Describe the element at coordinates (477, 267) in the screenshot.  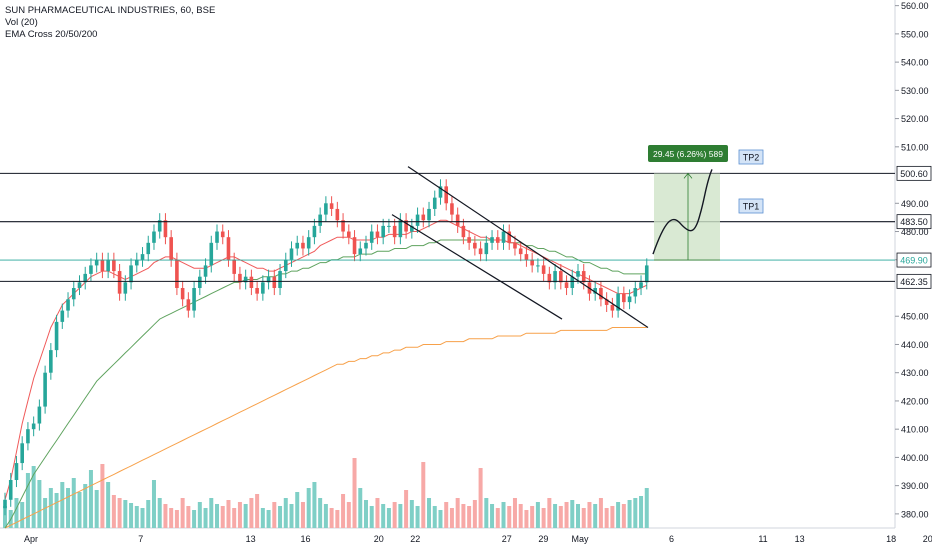
I see `channel-lower-line` at that location.